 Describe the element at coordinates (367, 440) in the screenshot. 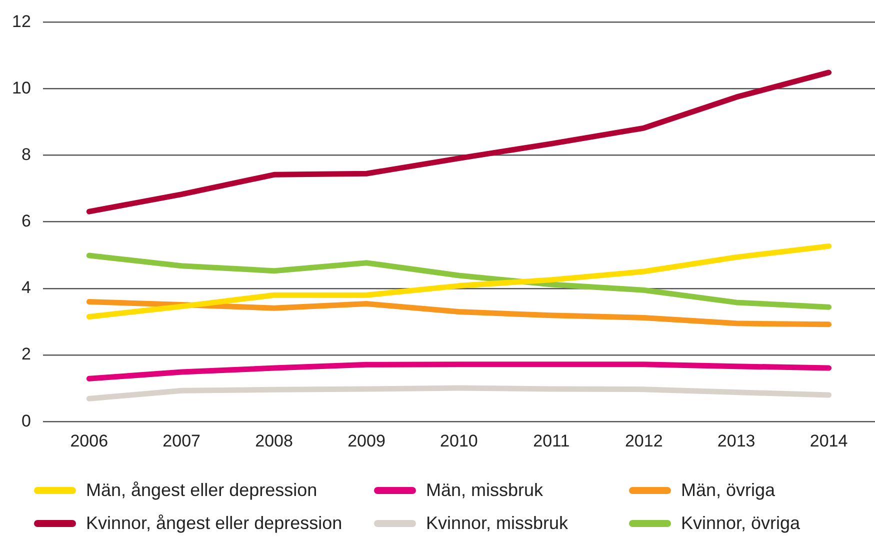

I see `x-tick-label: 2009` at that location.